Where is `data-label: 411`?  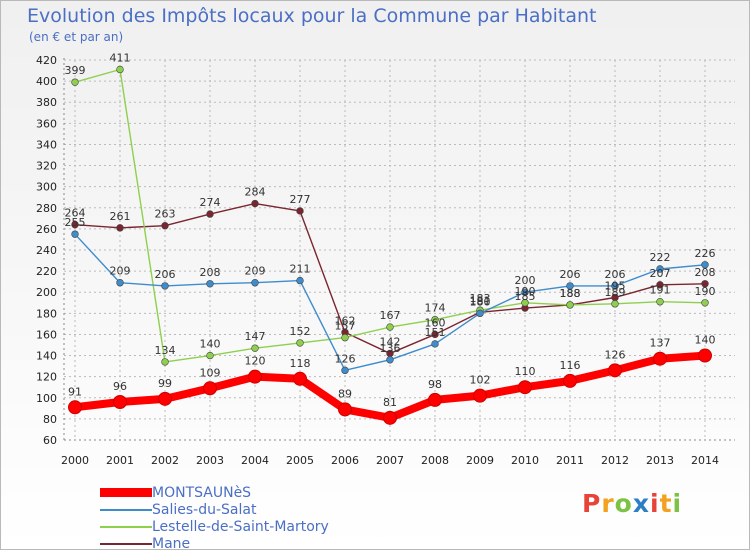
data-label: 411 is located at coordinates (120, 58).